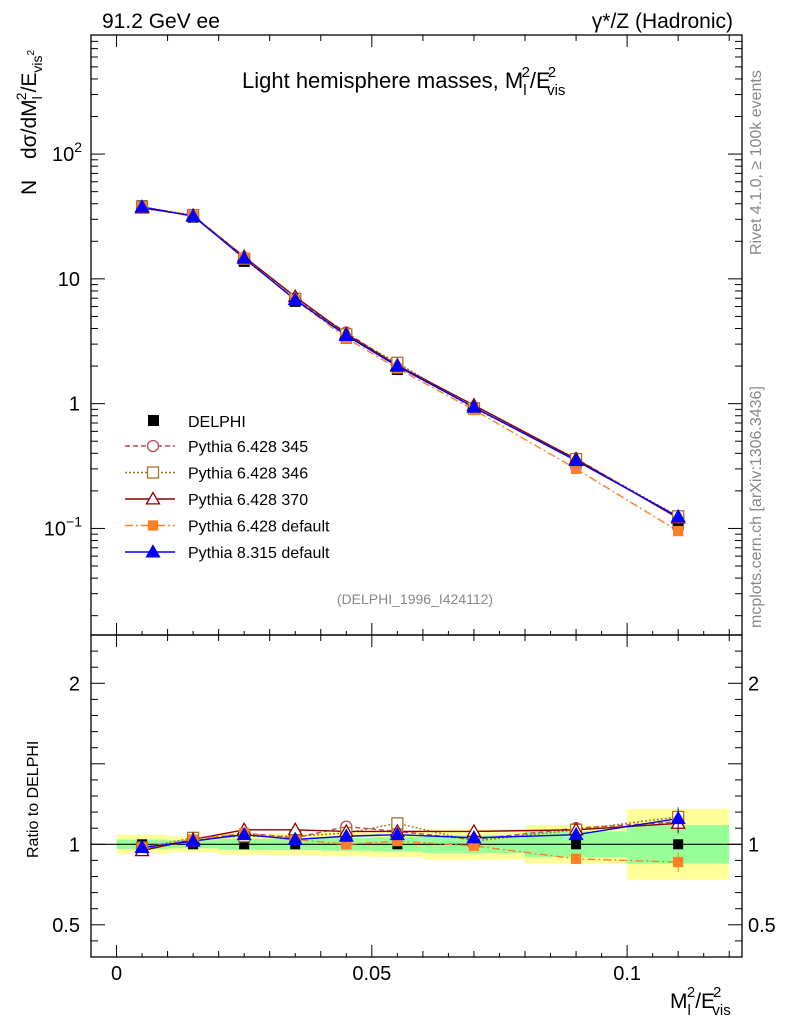  I want to click on y-axis-label-ratio: Ratio to DELPHI, so click(33, 799).